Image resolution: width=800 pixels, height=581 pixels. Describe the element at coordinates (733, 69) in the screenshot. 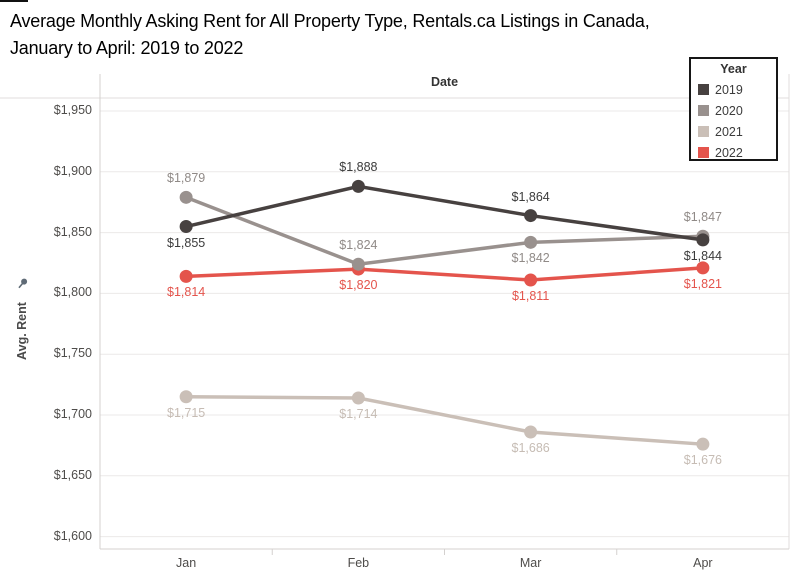

I see `legend-title: Year` at that location.